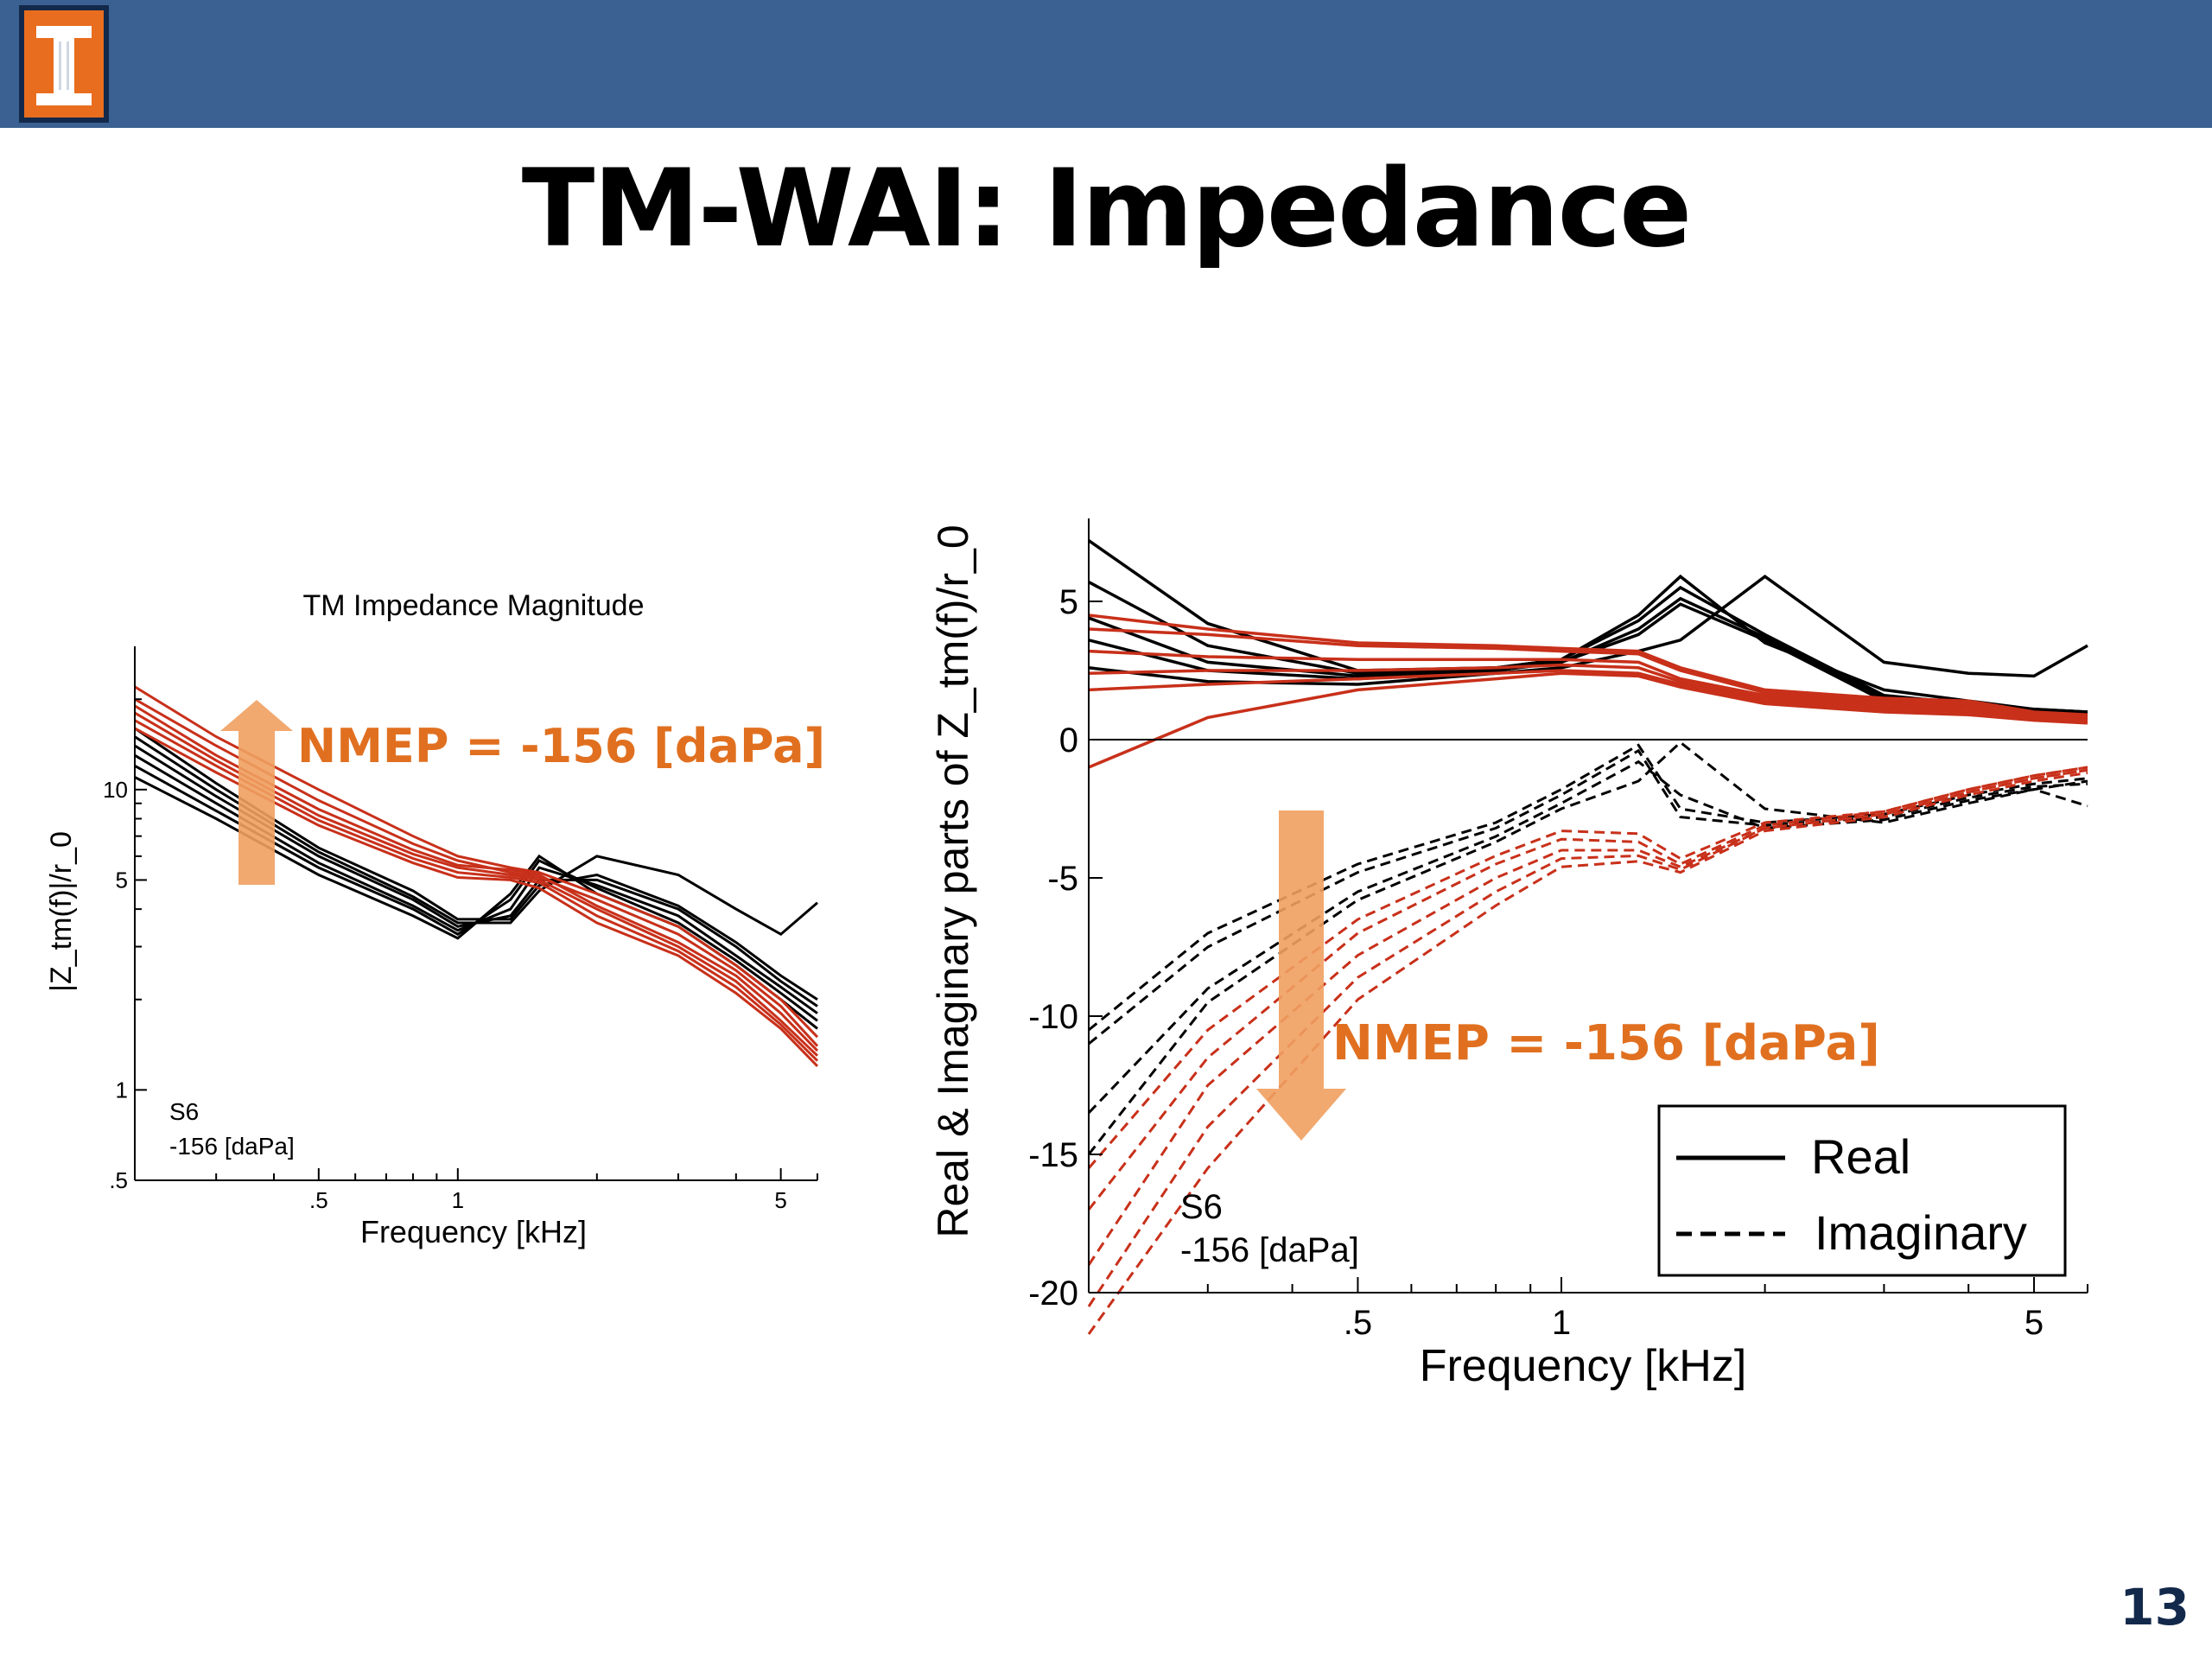 This screenshot has height=1659, width=2212. Describe the element at coordinates (953, 880) in the screenshot. I see `chart-ylabel: Real & Imaginary parts of Z_tm(f)/r_0` at that location.